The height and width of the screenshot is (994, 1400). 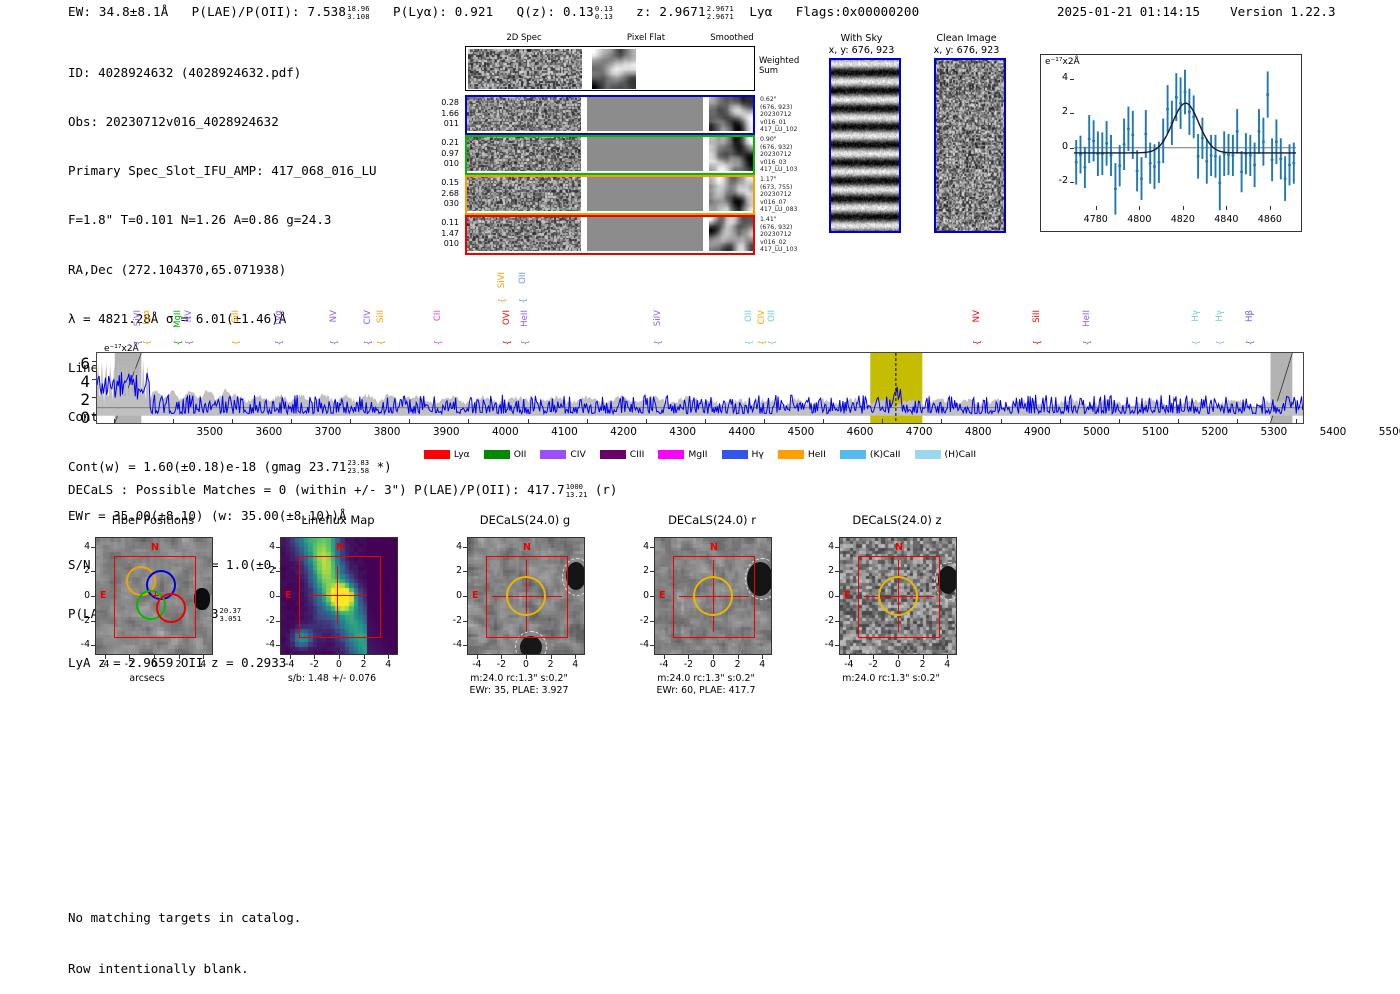 What do you see at coordinates (451, 123) in the screenshot?
I see `fiber-left-stat: 011` at bounding box center [451, 123].